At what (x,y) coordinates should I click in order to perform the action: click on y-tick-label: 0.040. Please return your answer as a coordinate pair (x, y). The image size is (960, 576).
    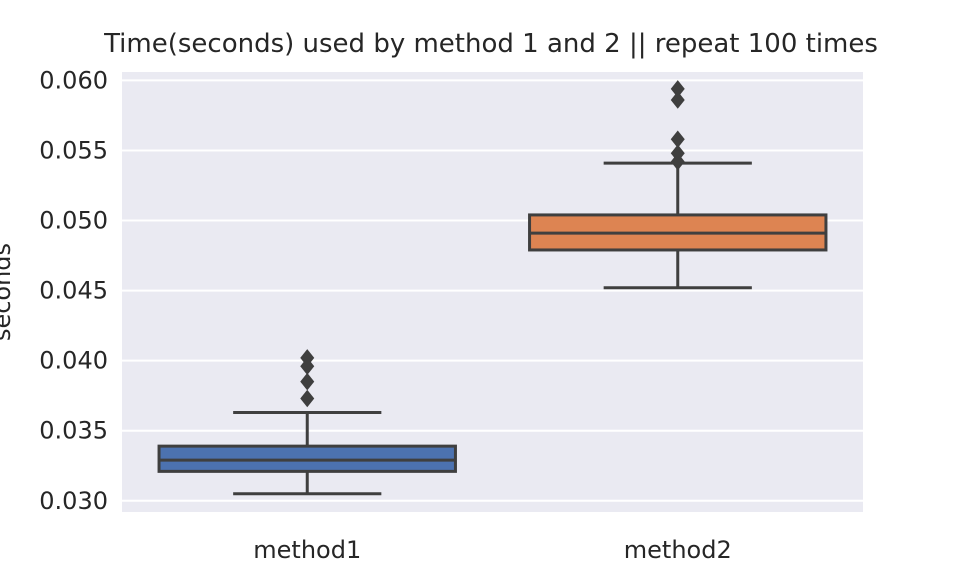
    Looking at the image, I should click on (73, 361).